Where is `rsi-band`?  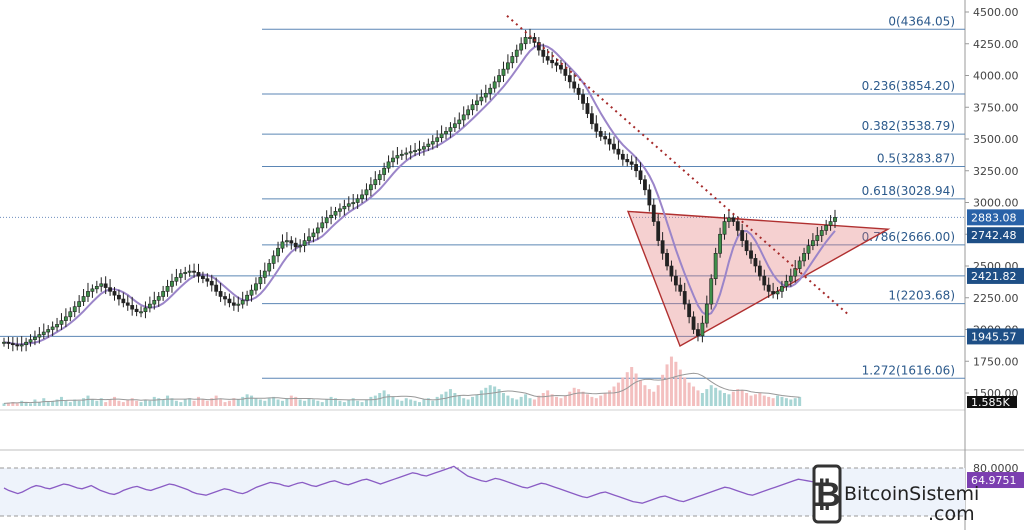 rsi-band is located at coordinates (482, 492).